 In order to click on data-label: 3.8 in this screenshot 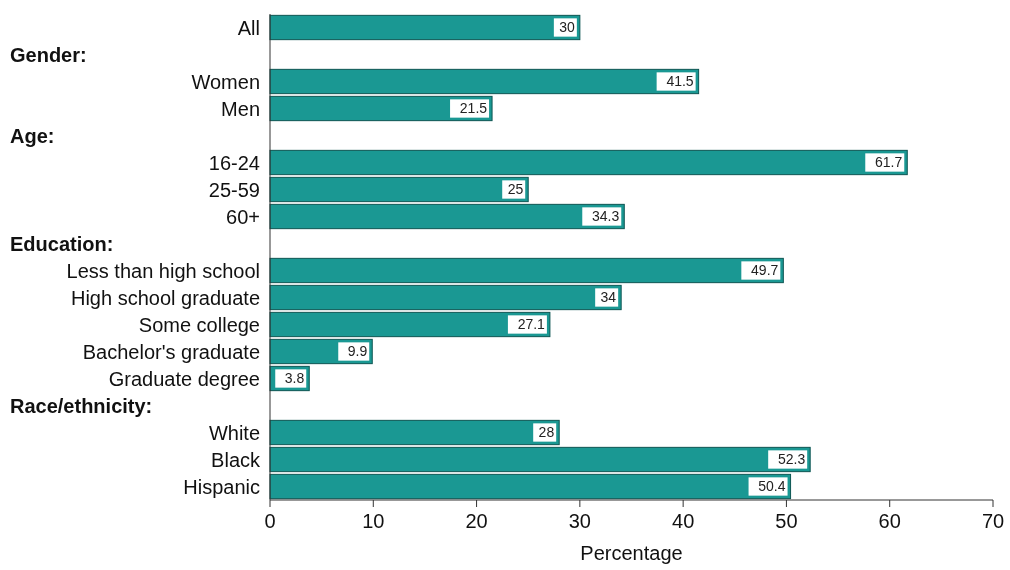, I will do `click(294, 378)`.